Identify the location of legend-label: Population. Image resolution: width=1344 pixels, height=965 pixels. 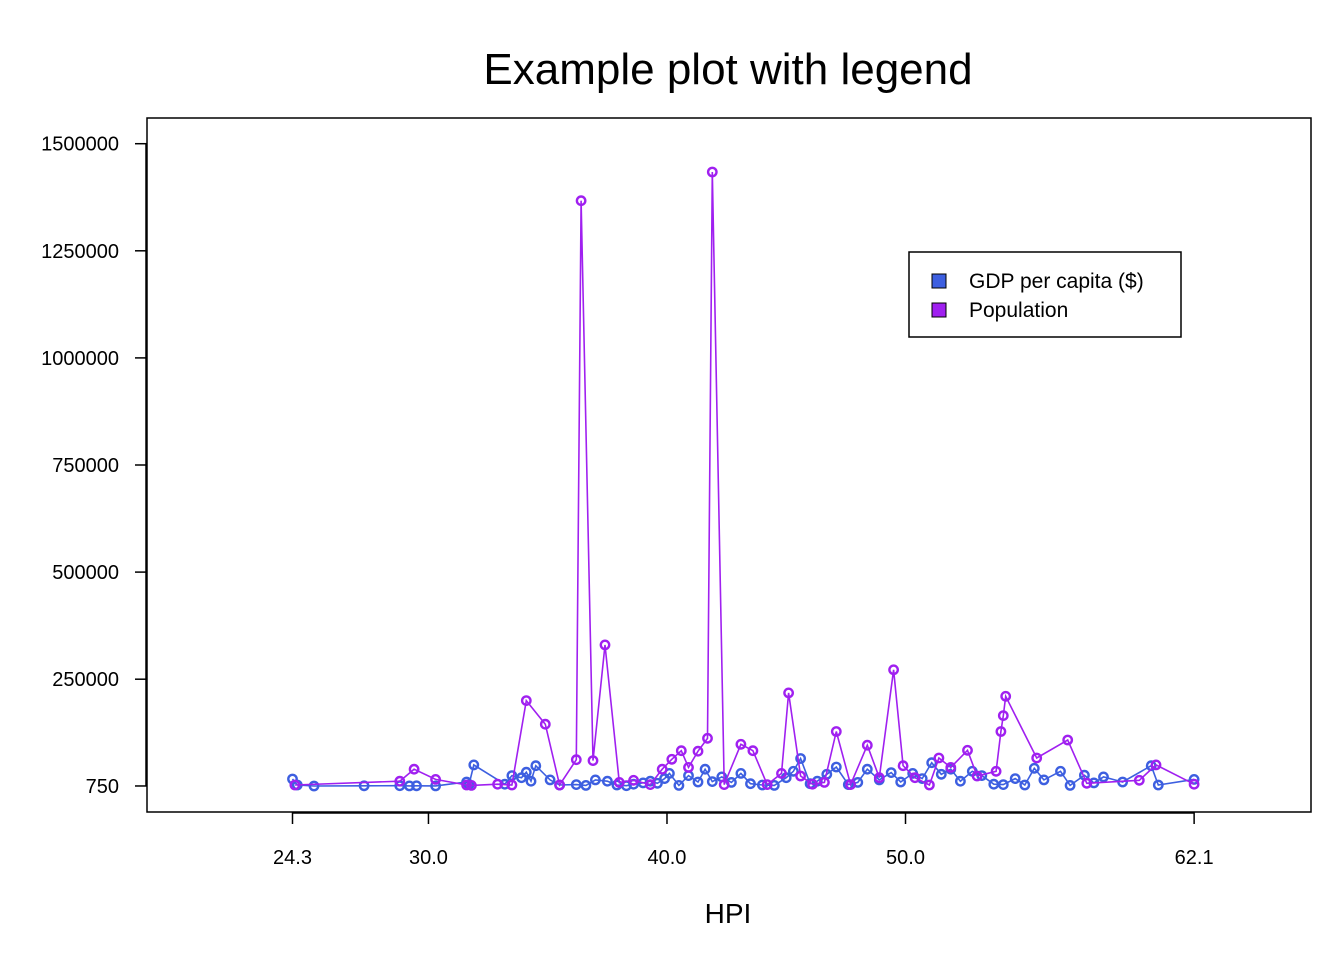
(1018, 310).